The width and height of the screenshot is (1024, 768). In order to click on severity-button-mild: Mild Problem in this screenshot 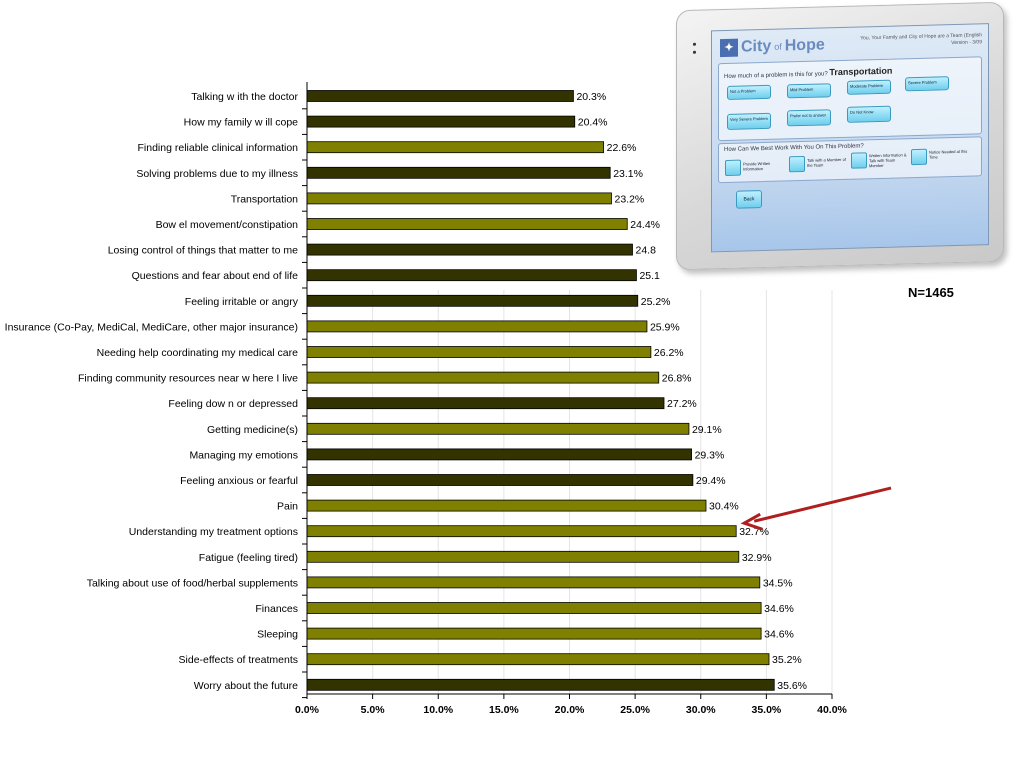, I will do `click(809, 91)`.